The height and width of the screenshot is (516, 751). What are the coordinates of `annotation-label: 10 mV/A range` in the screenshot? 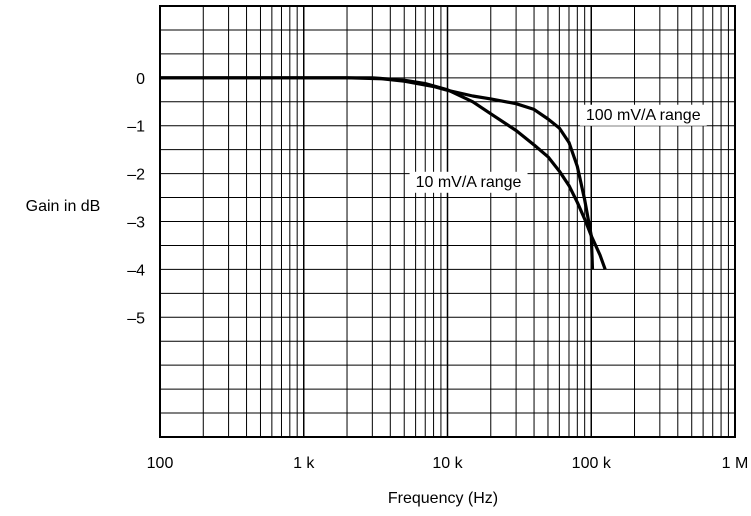 It's located at (469, 182).